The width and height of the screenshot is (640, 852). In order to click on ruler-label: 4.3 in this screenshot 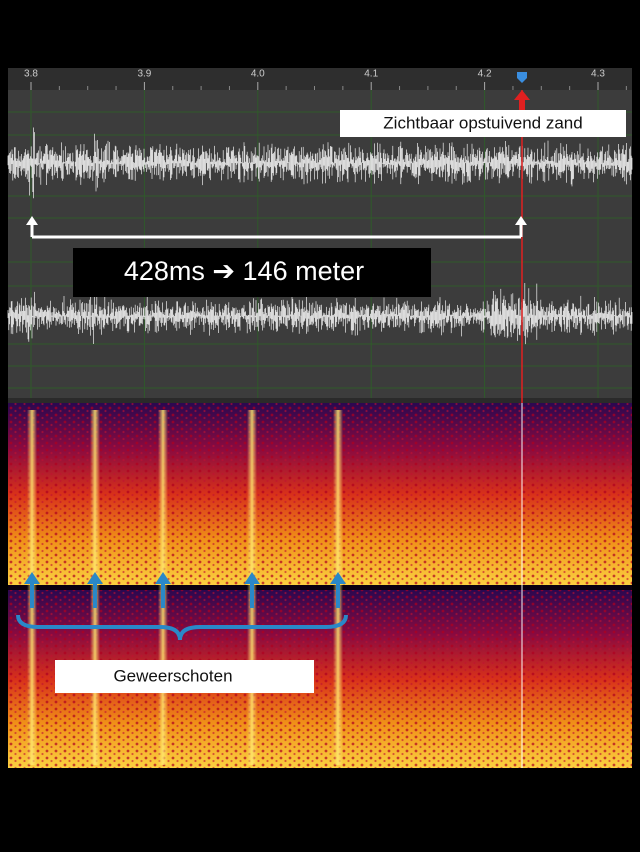, I will do `click(598, 74)`.